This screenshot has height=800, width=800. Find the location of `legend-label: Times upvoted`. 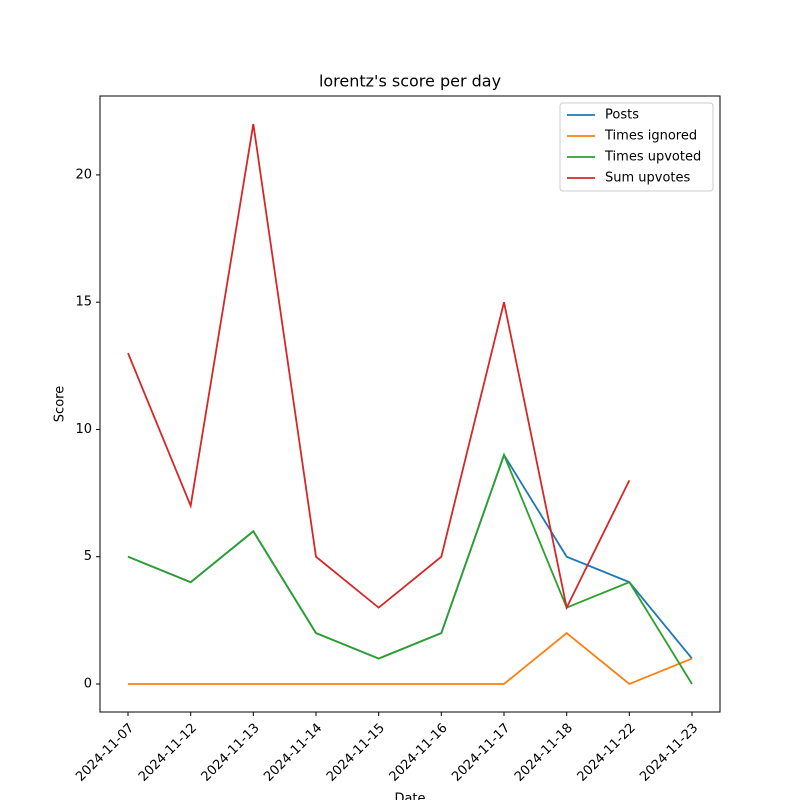

legend-label: Times upvoted is located at coordinates (652, 157).